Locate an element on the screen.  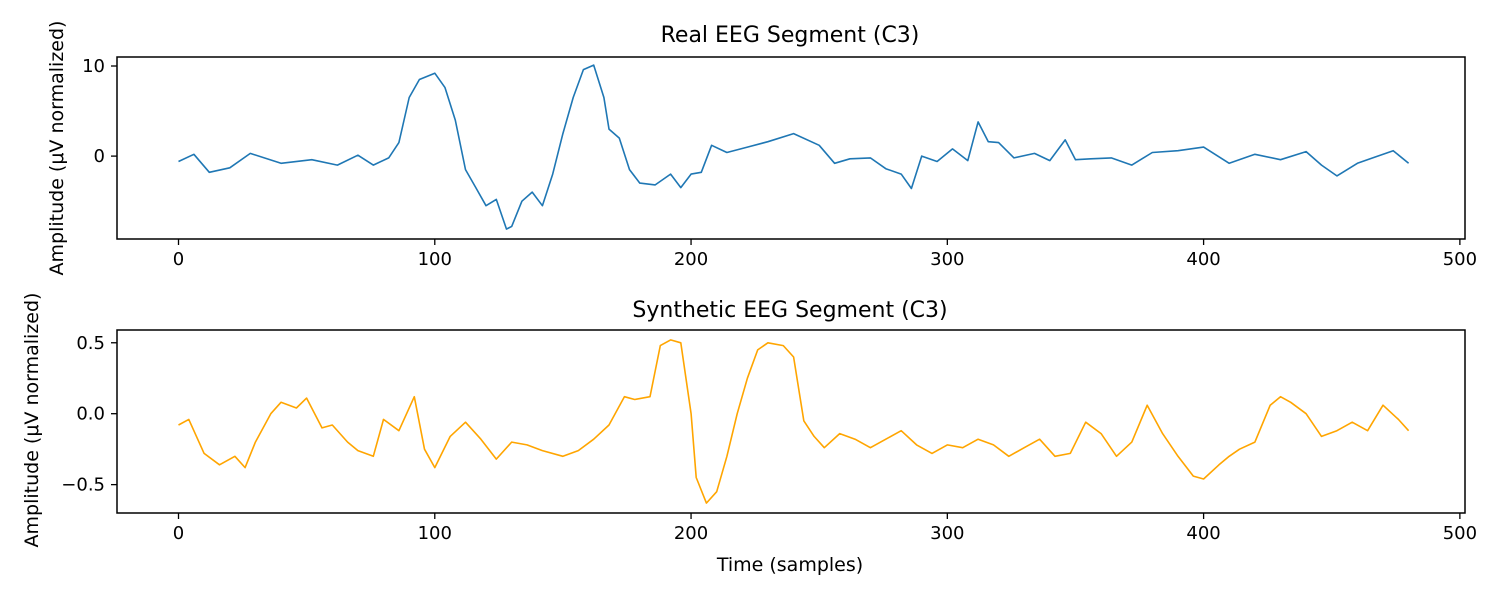
y-tick-label: −0.5 is located at coordinates (83, 485).